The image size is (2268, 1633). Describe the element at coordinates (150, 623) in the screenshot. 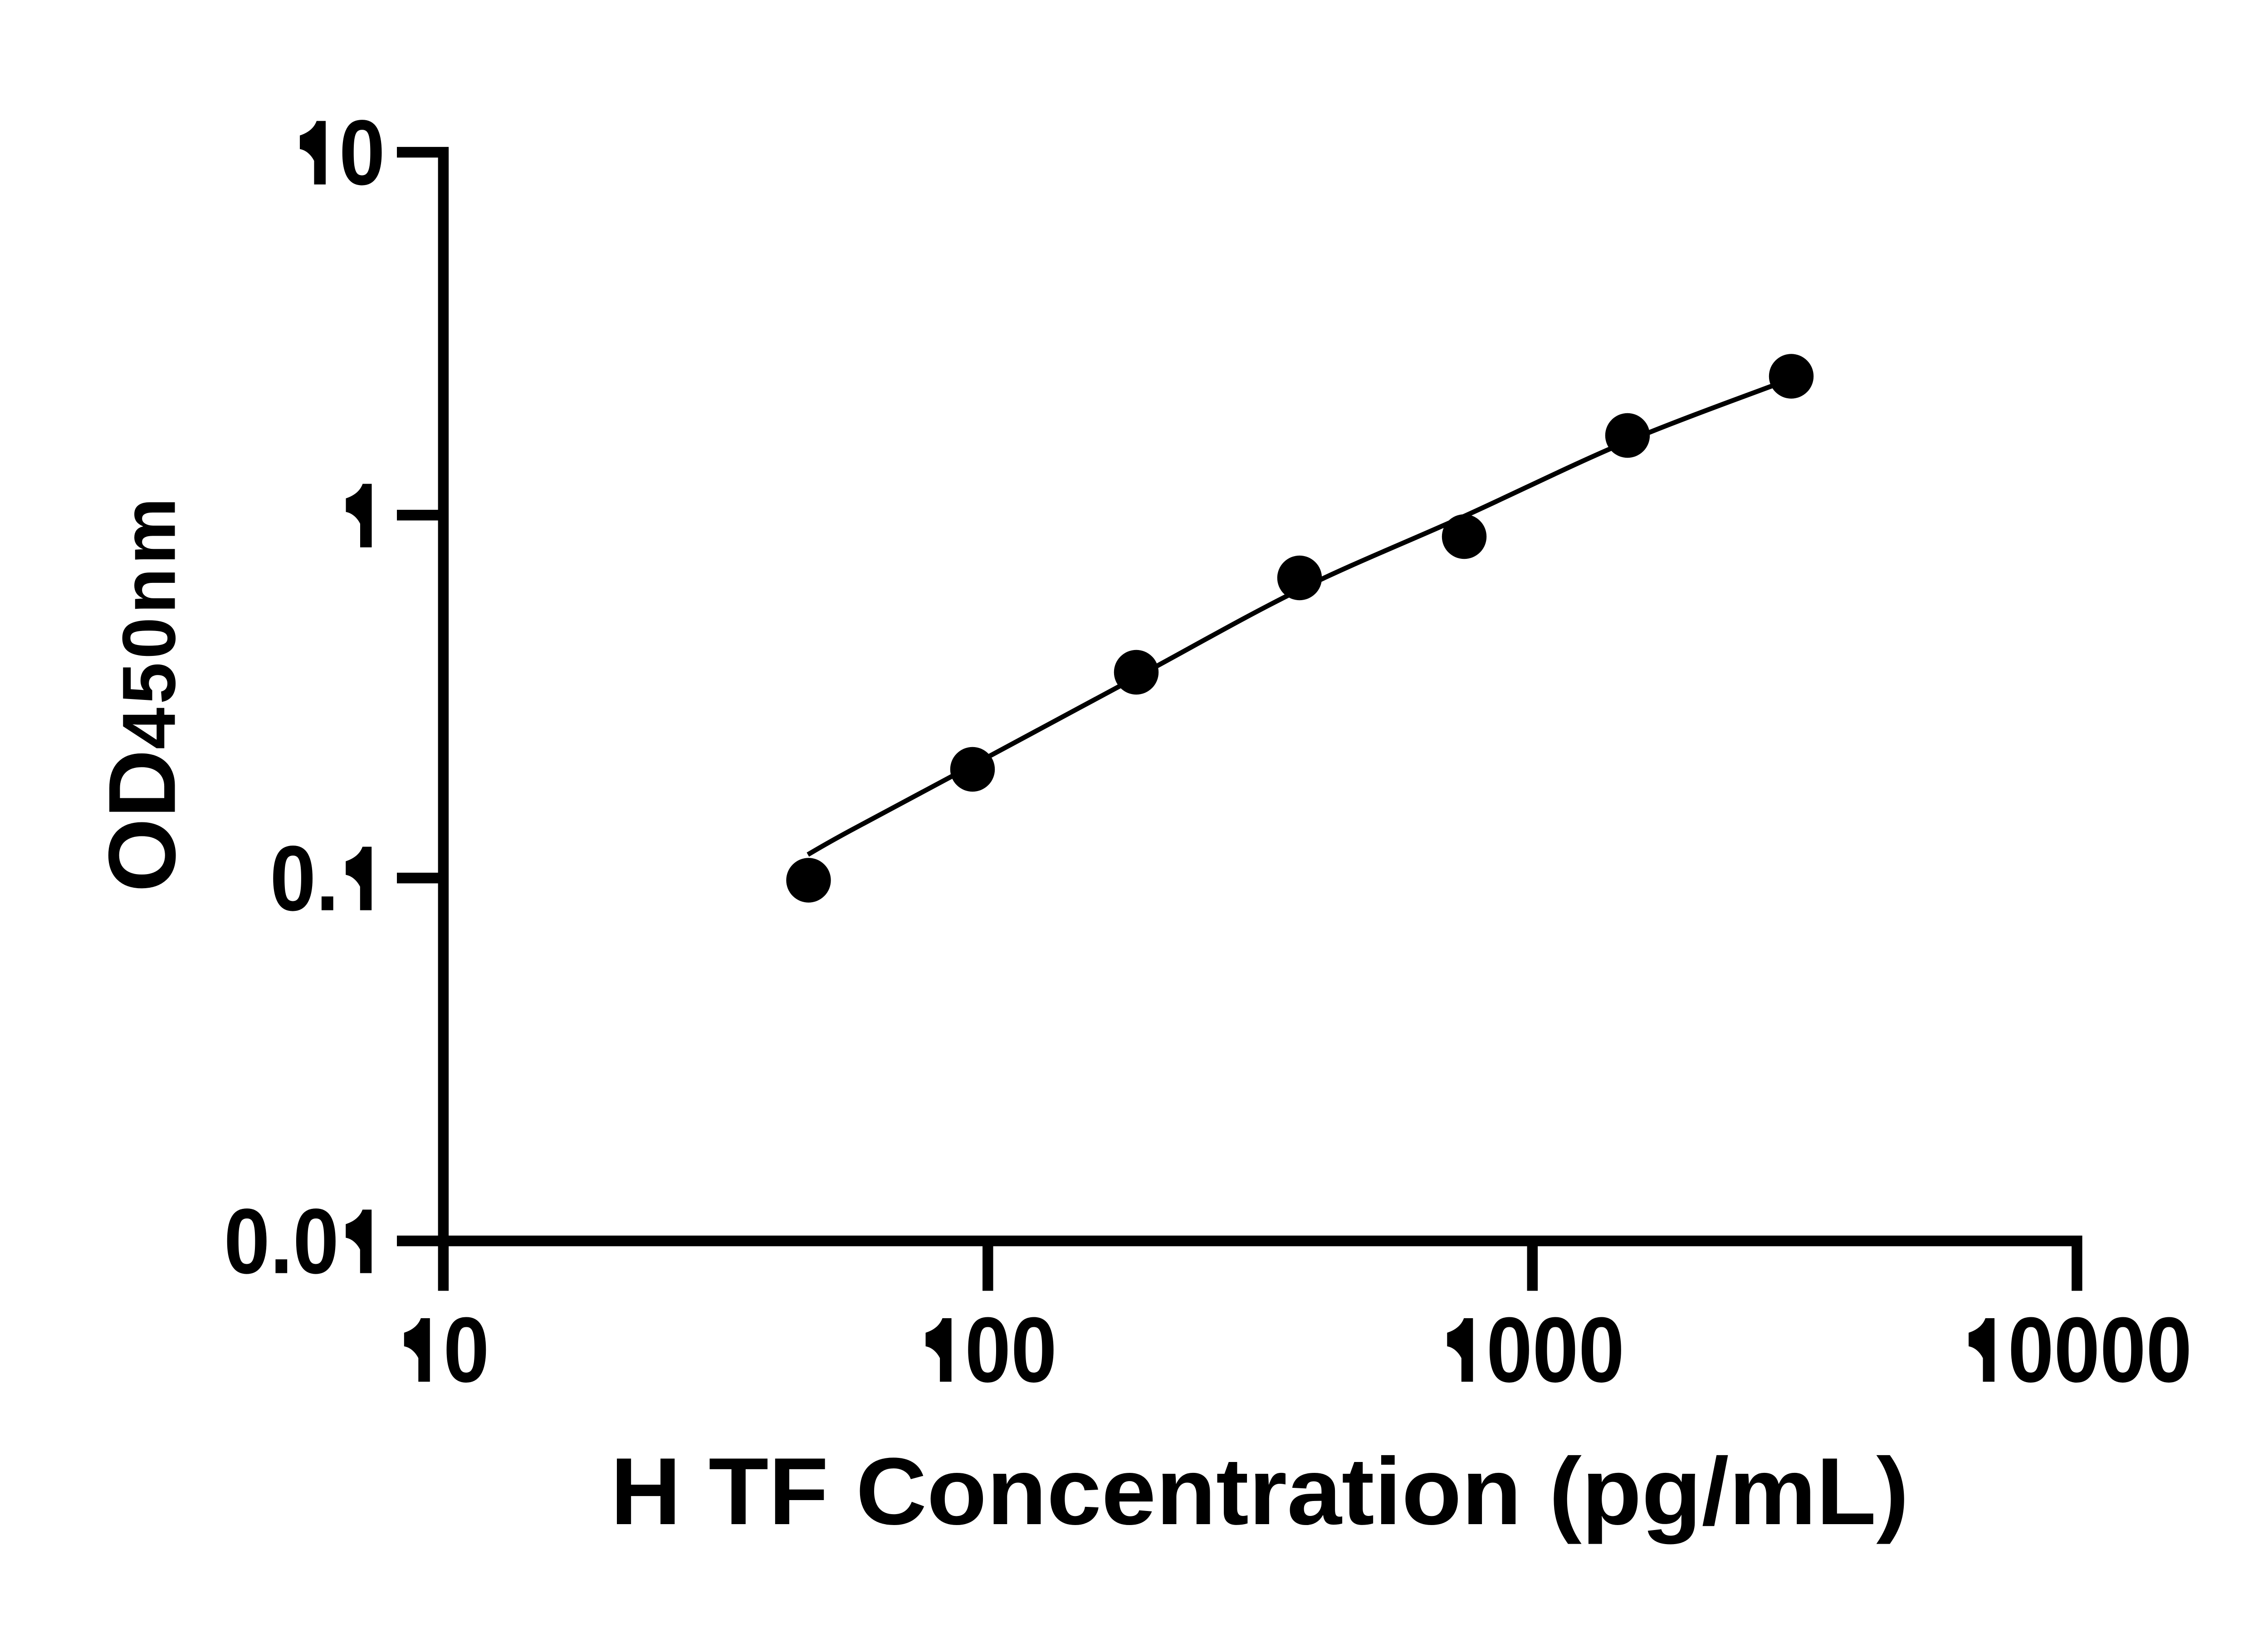

I see `svg-text: 450nm` at that location.